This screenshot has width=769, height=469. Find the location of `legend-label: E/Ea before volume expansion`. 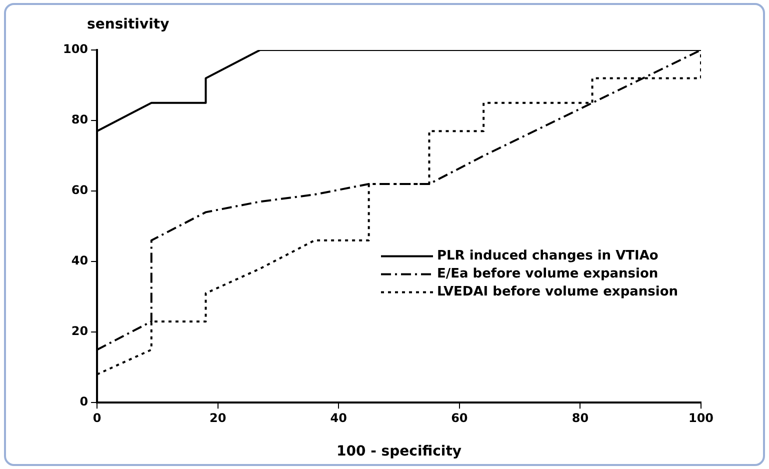

legend-label: E/Ea before volume expansion is located at coordinates (547, 274).